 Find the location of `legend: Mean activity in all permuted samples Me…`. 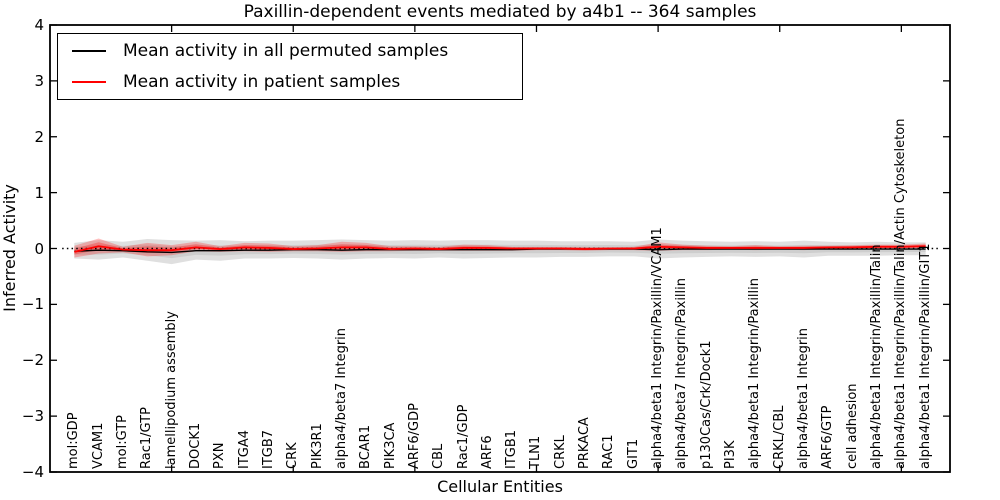

legend: Mean activity in all permuted samples Me… is located at coordinates (290, 66).